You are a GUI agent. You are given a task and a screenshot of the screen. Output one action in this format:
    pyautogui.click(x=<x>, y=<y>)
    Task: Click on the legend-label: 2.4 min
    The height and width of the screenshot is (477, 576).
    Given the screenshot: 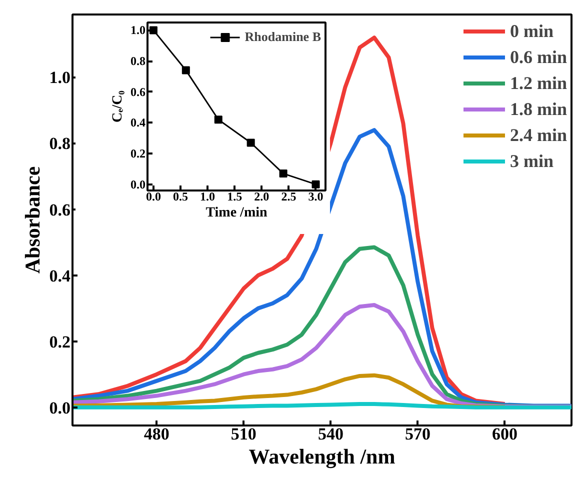 What is the action you would take?
    pyautogui.click(x=538, y=135)
    